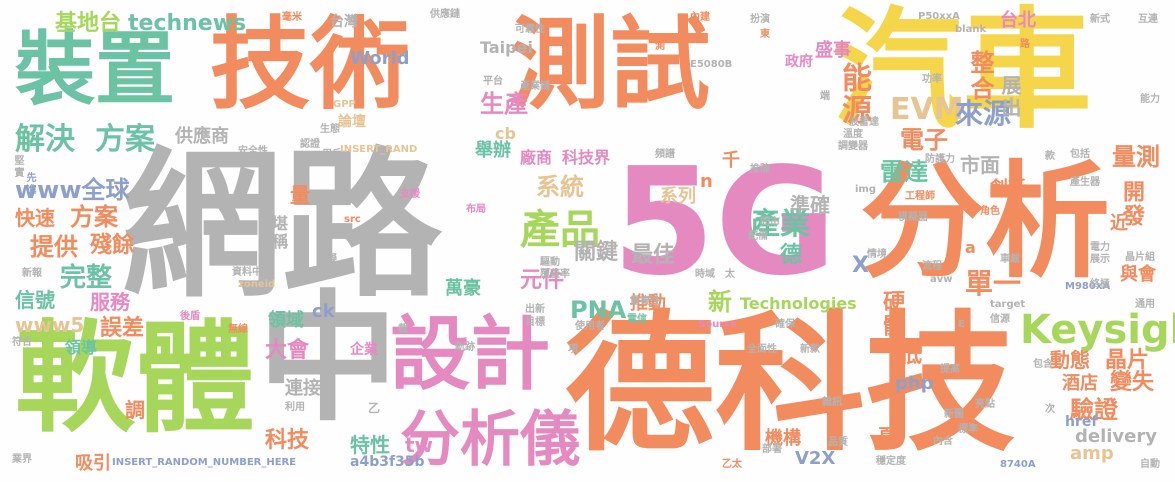  I want to click on word-comprehensive: 全面性, so click(762, 349).